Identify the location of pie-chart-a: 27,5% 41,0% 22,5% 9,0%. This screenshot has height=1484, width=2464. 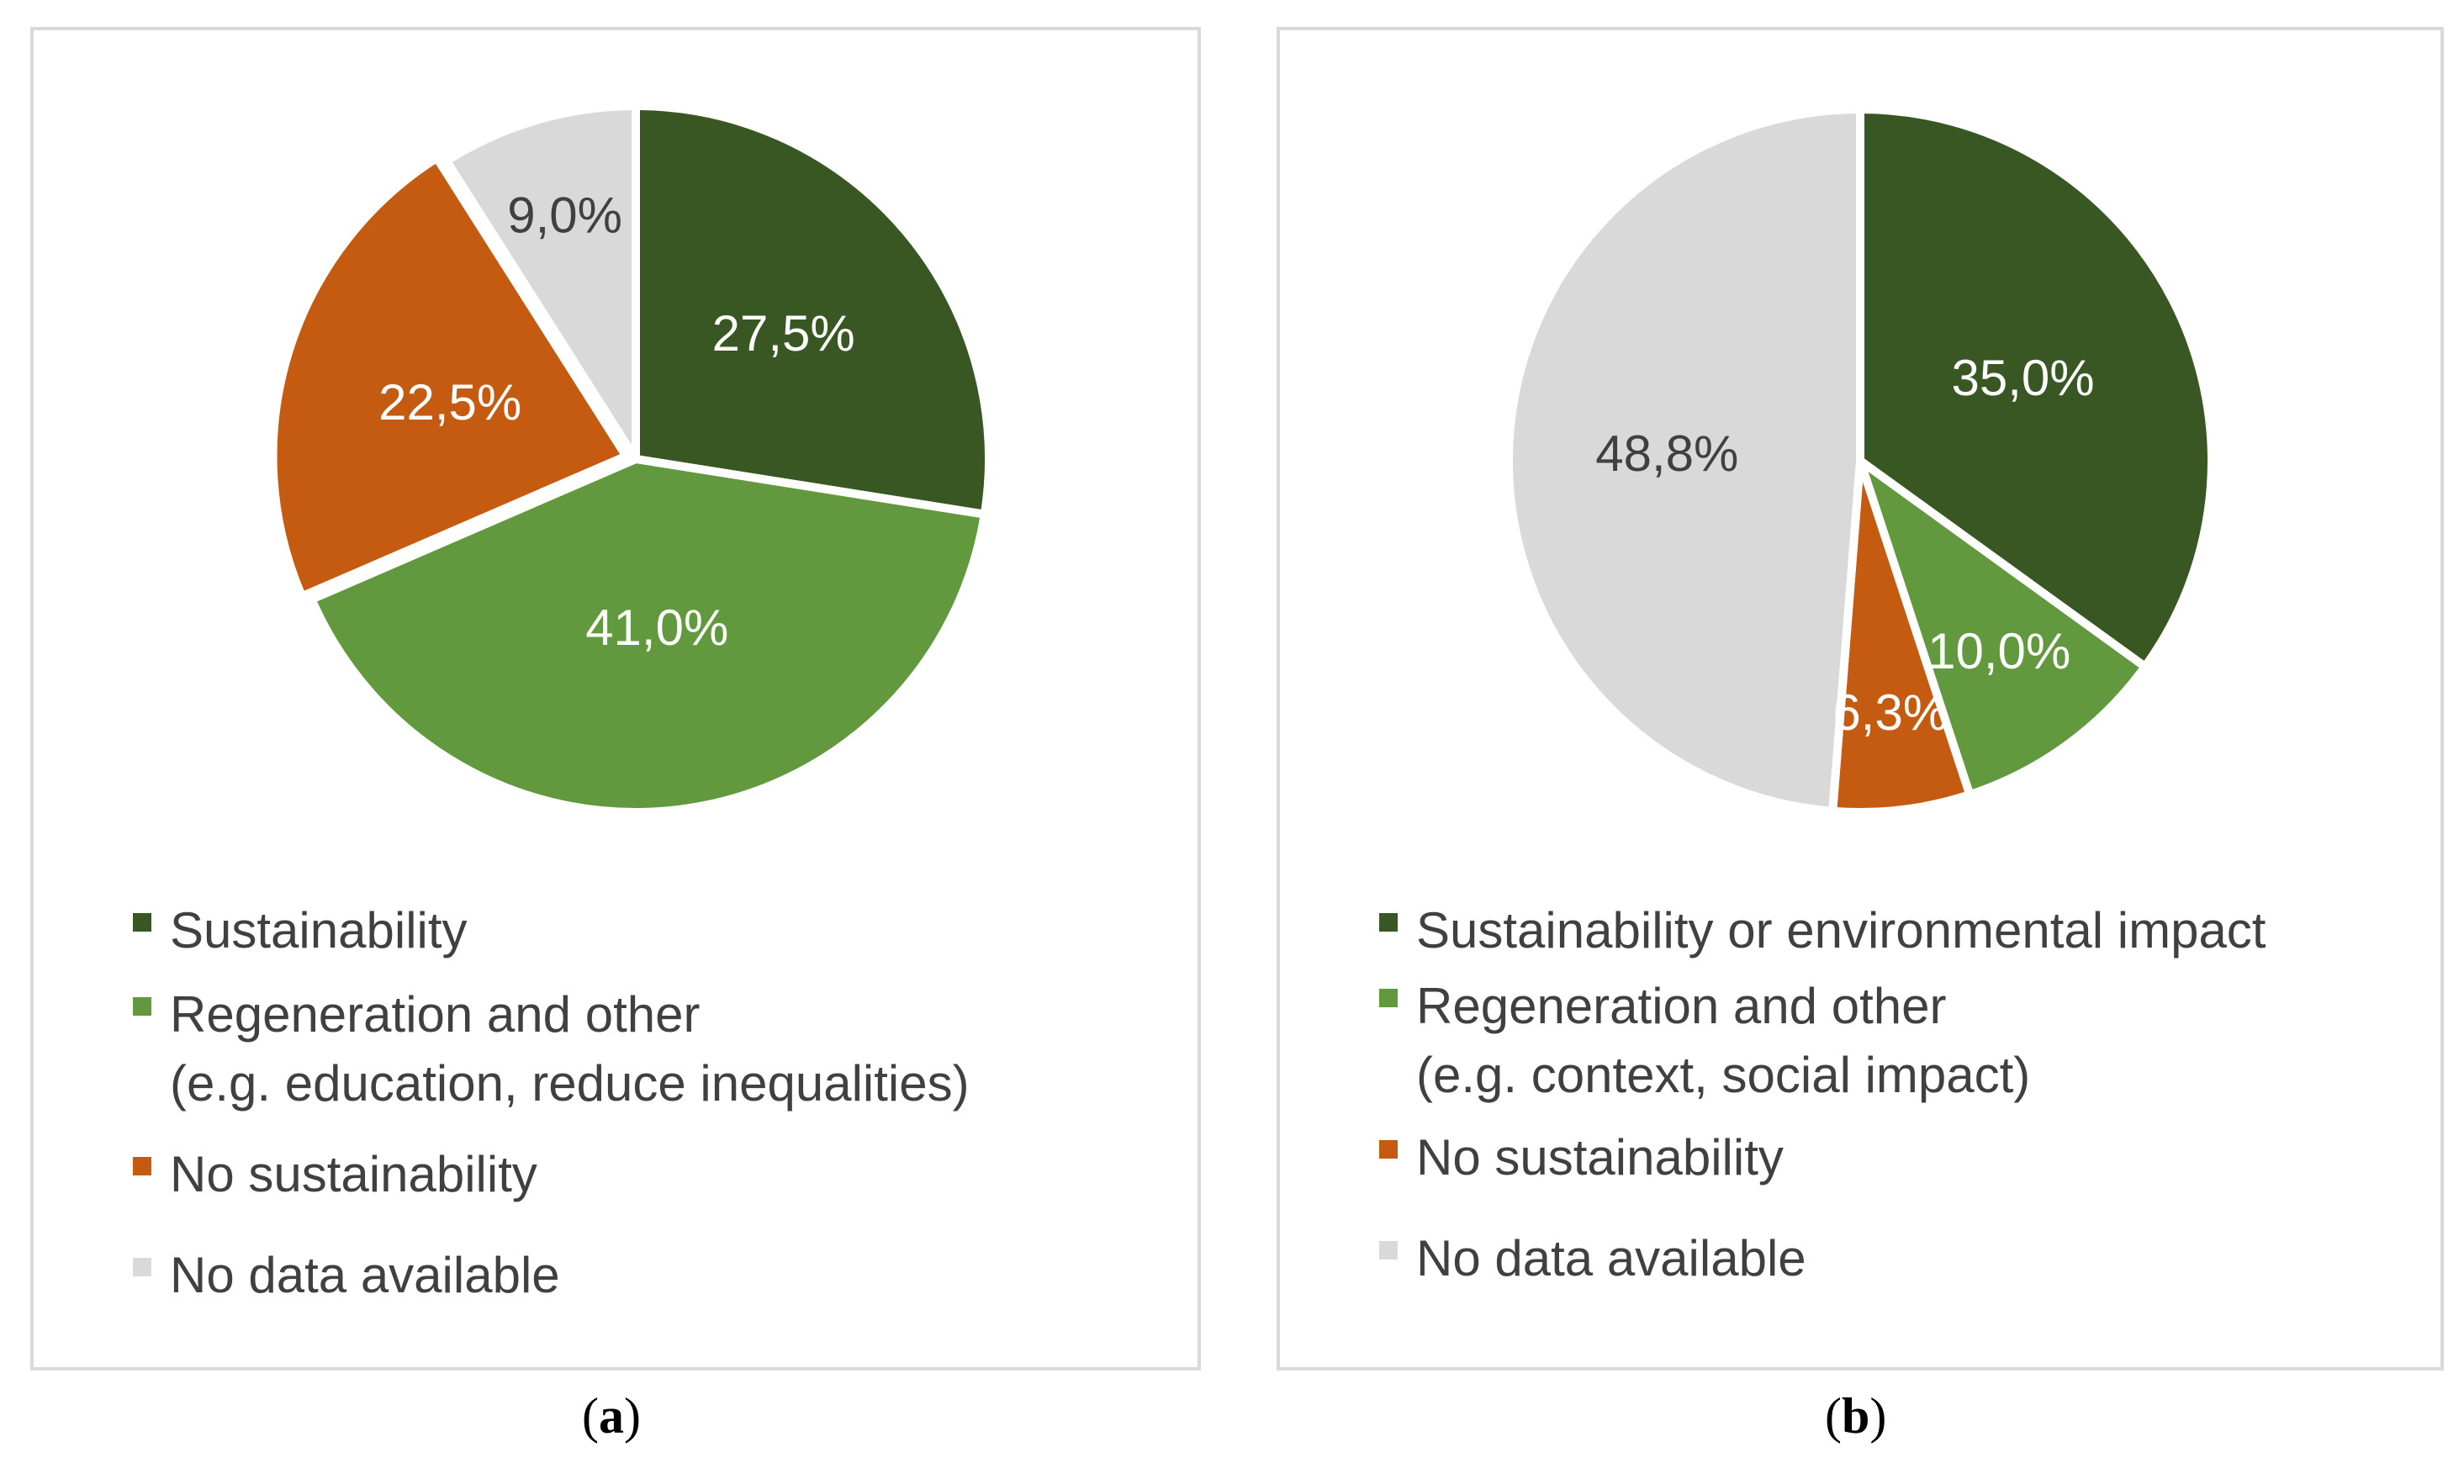
(630, 459).